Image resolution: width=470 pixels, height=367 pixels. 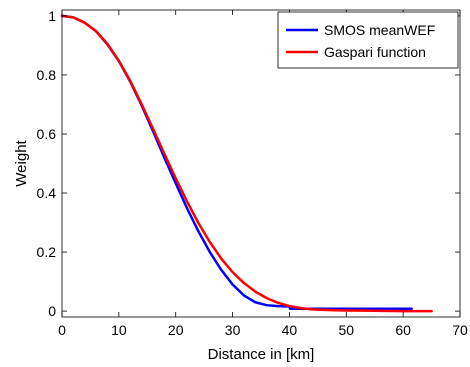 What do you see at coordinates (52, 16) in the screenshot?
I see `y-tick-label: 1` at bounding box center [52, 16].